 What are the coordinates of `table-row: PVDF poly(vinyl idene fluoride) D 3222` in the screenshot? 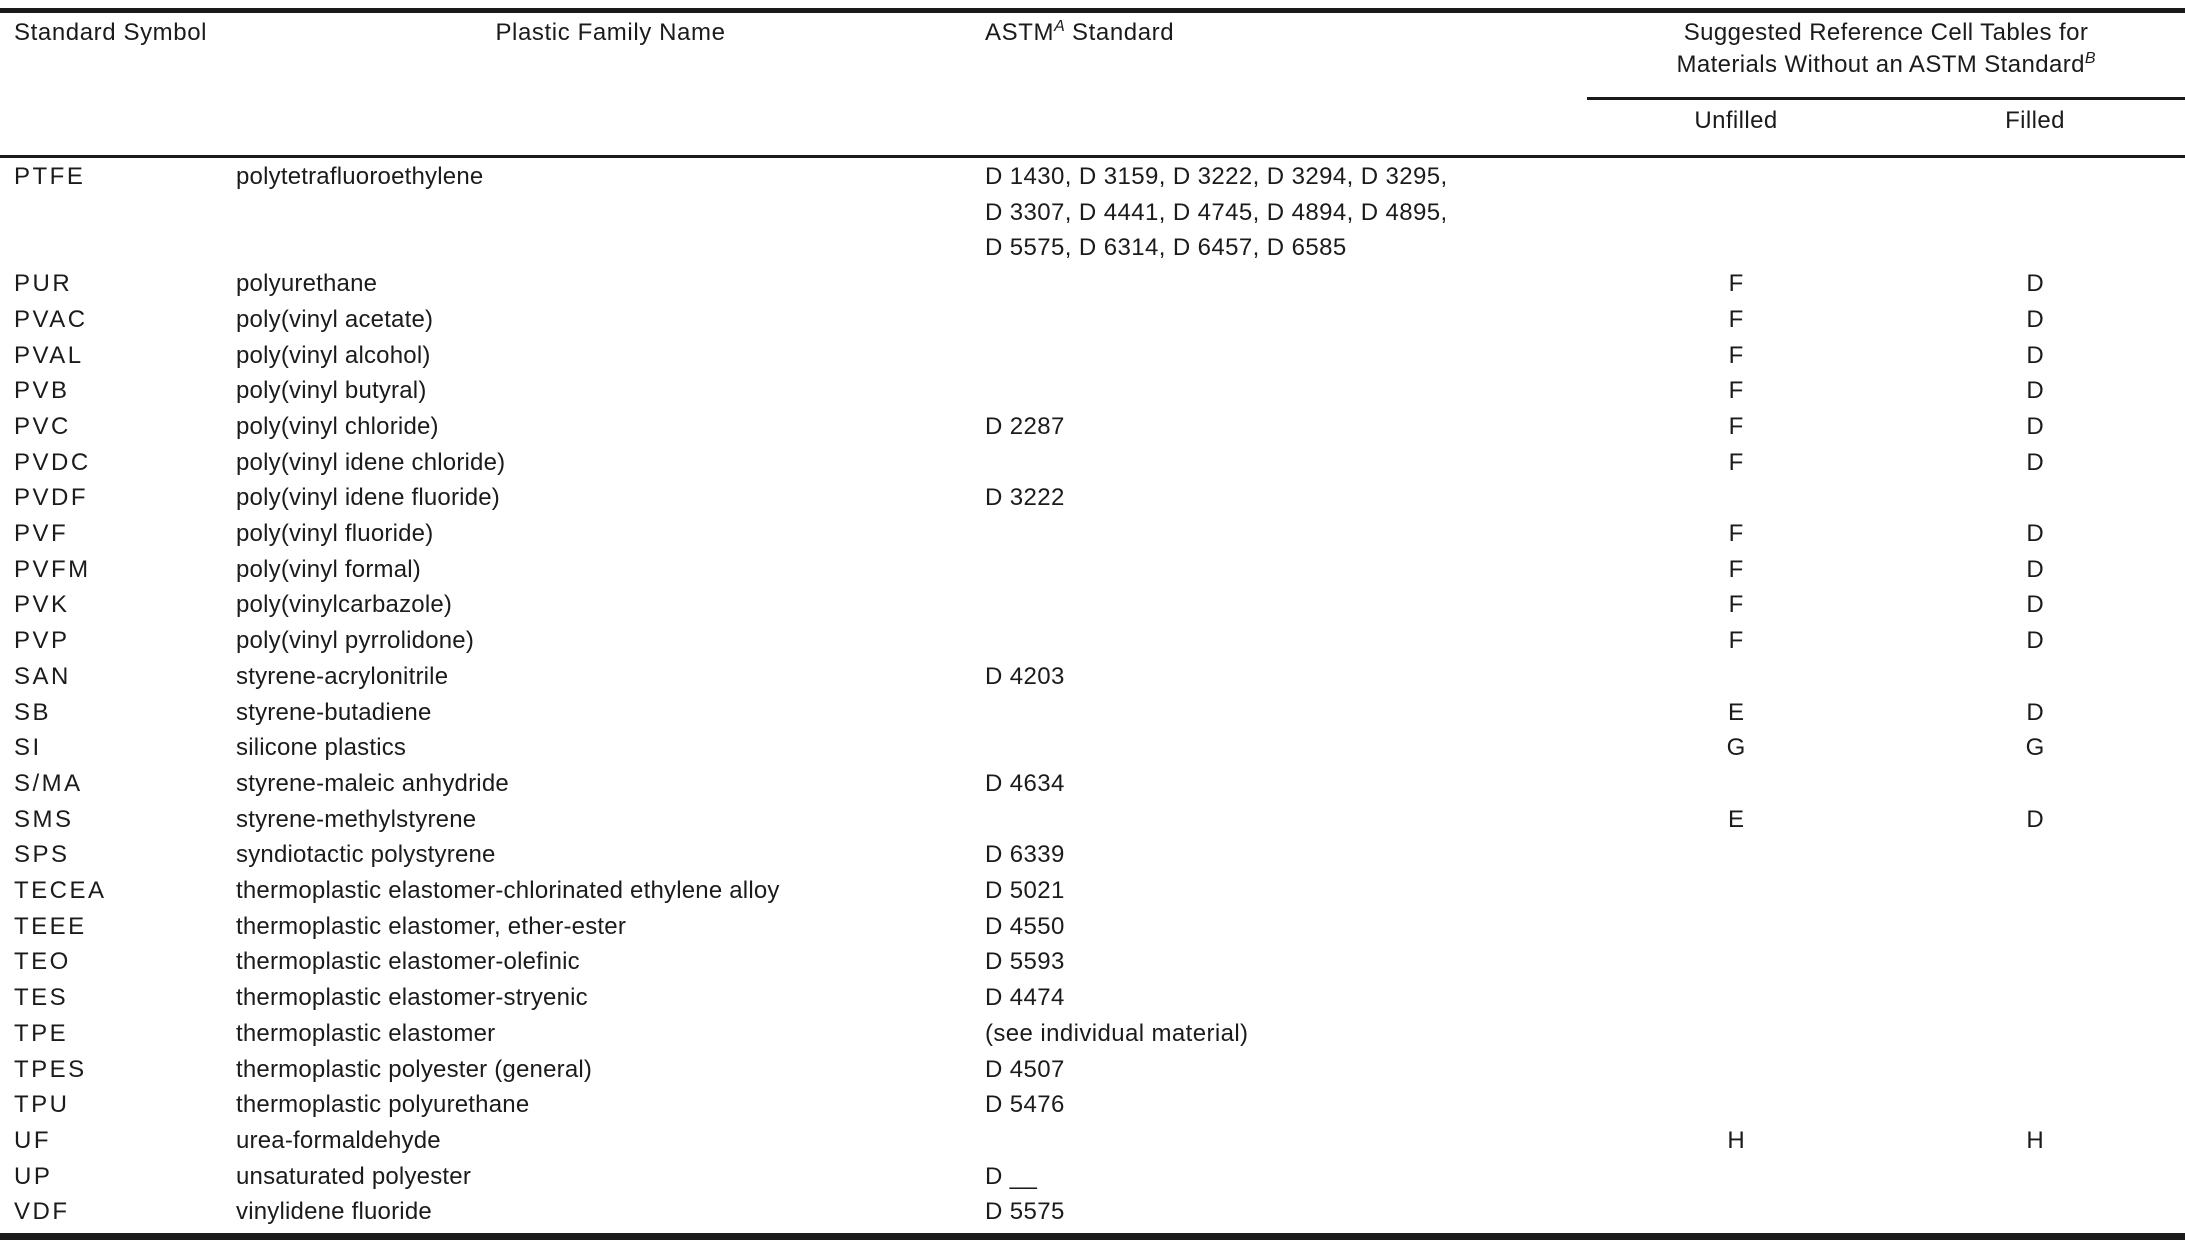 It's located at (1092, 498).